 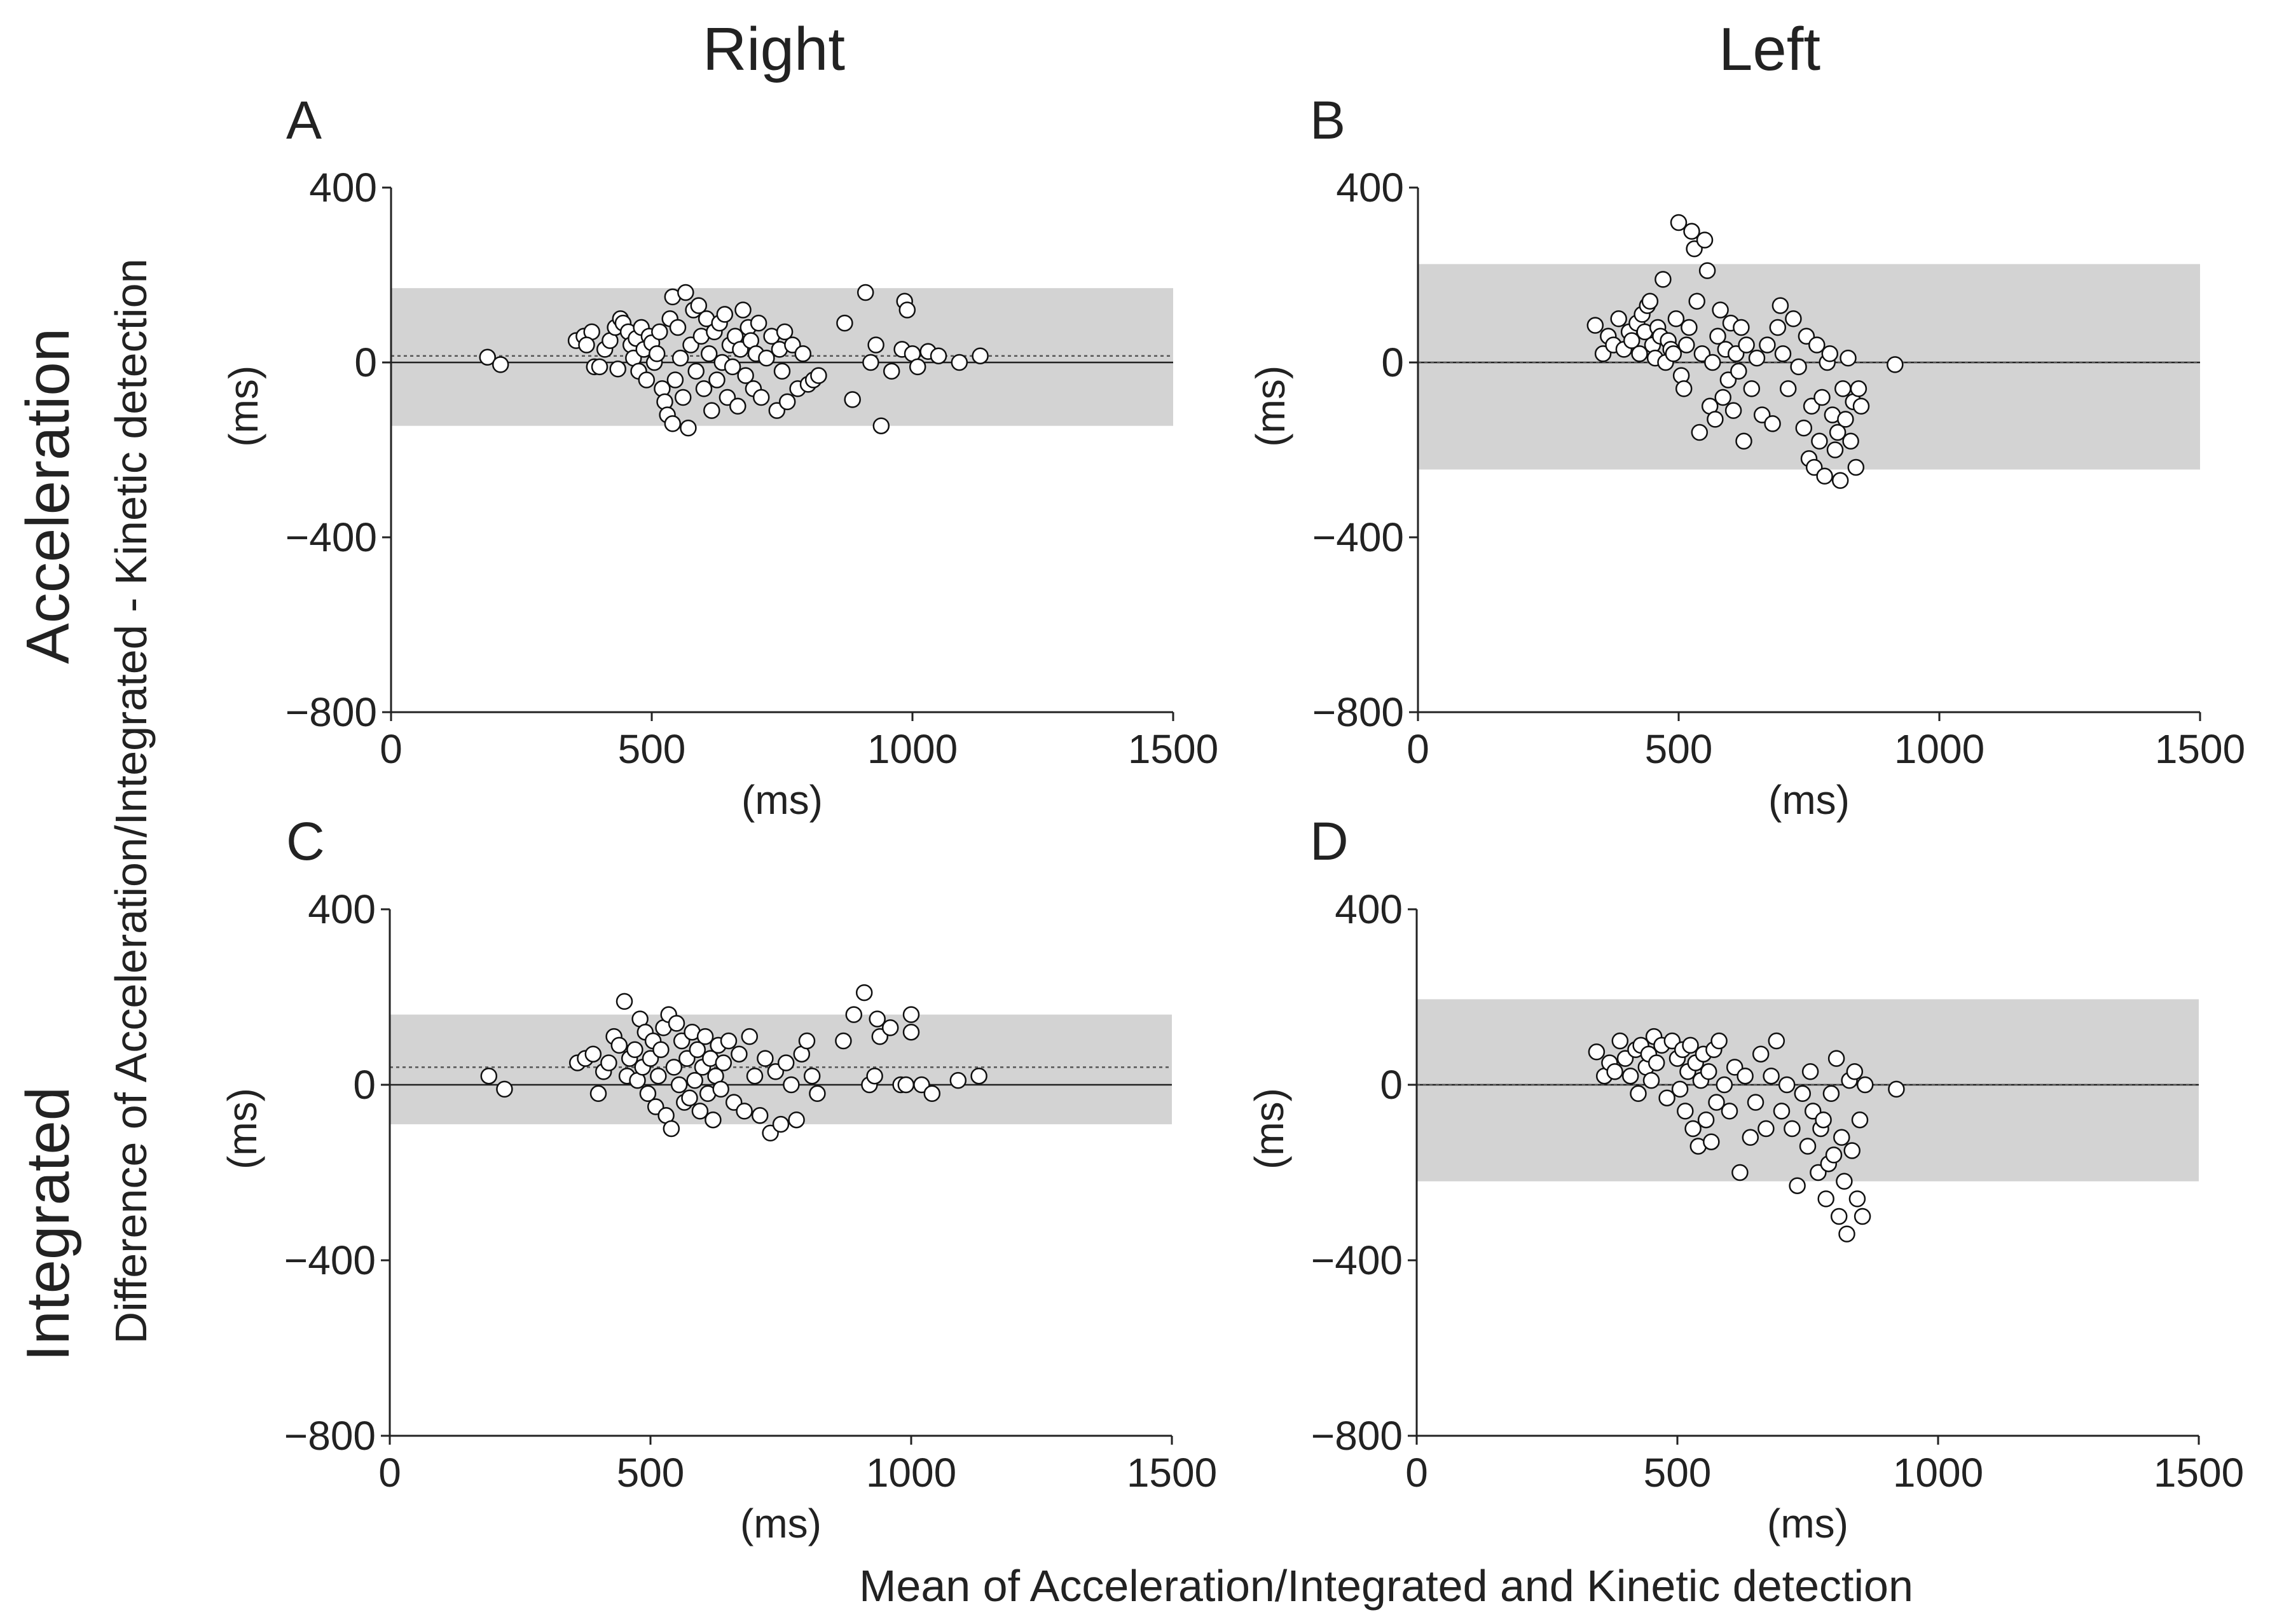 What do you see at coordinates (365, 362) in the screenshot?
I see `y-tick-label: 0` at bounding box center [365, 362].